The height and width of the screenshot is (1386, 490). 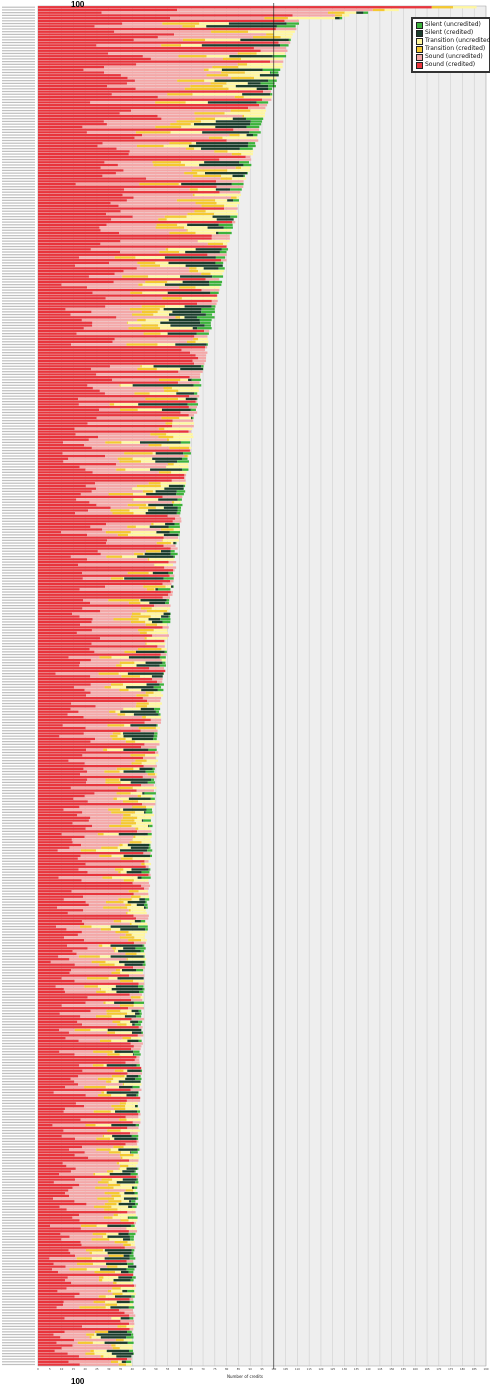 What do you see at coordinates (450, 1369) in the screenshot?
I see `x-tick-label: 175` at bounding box center [450, 1369].